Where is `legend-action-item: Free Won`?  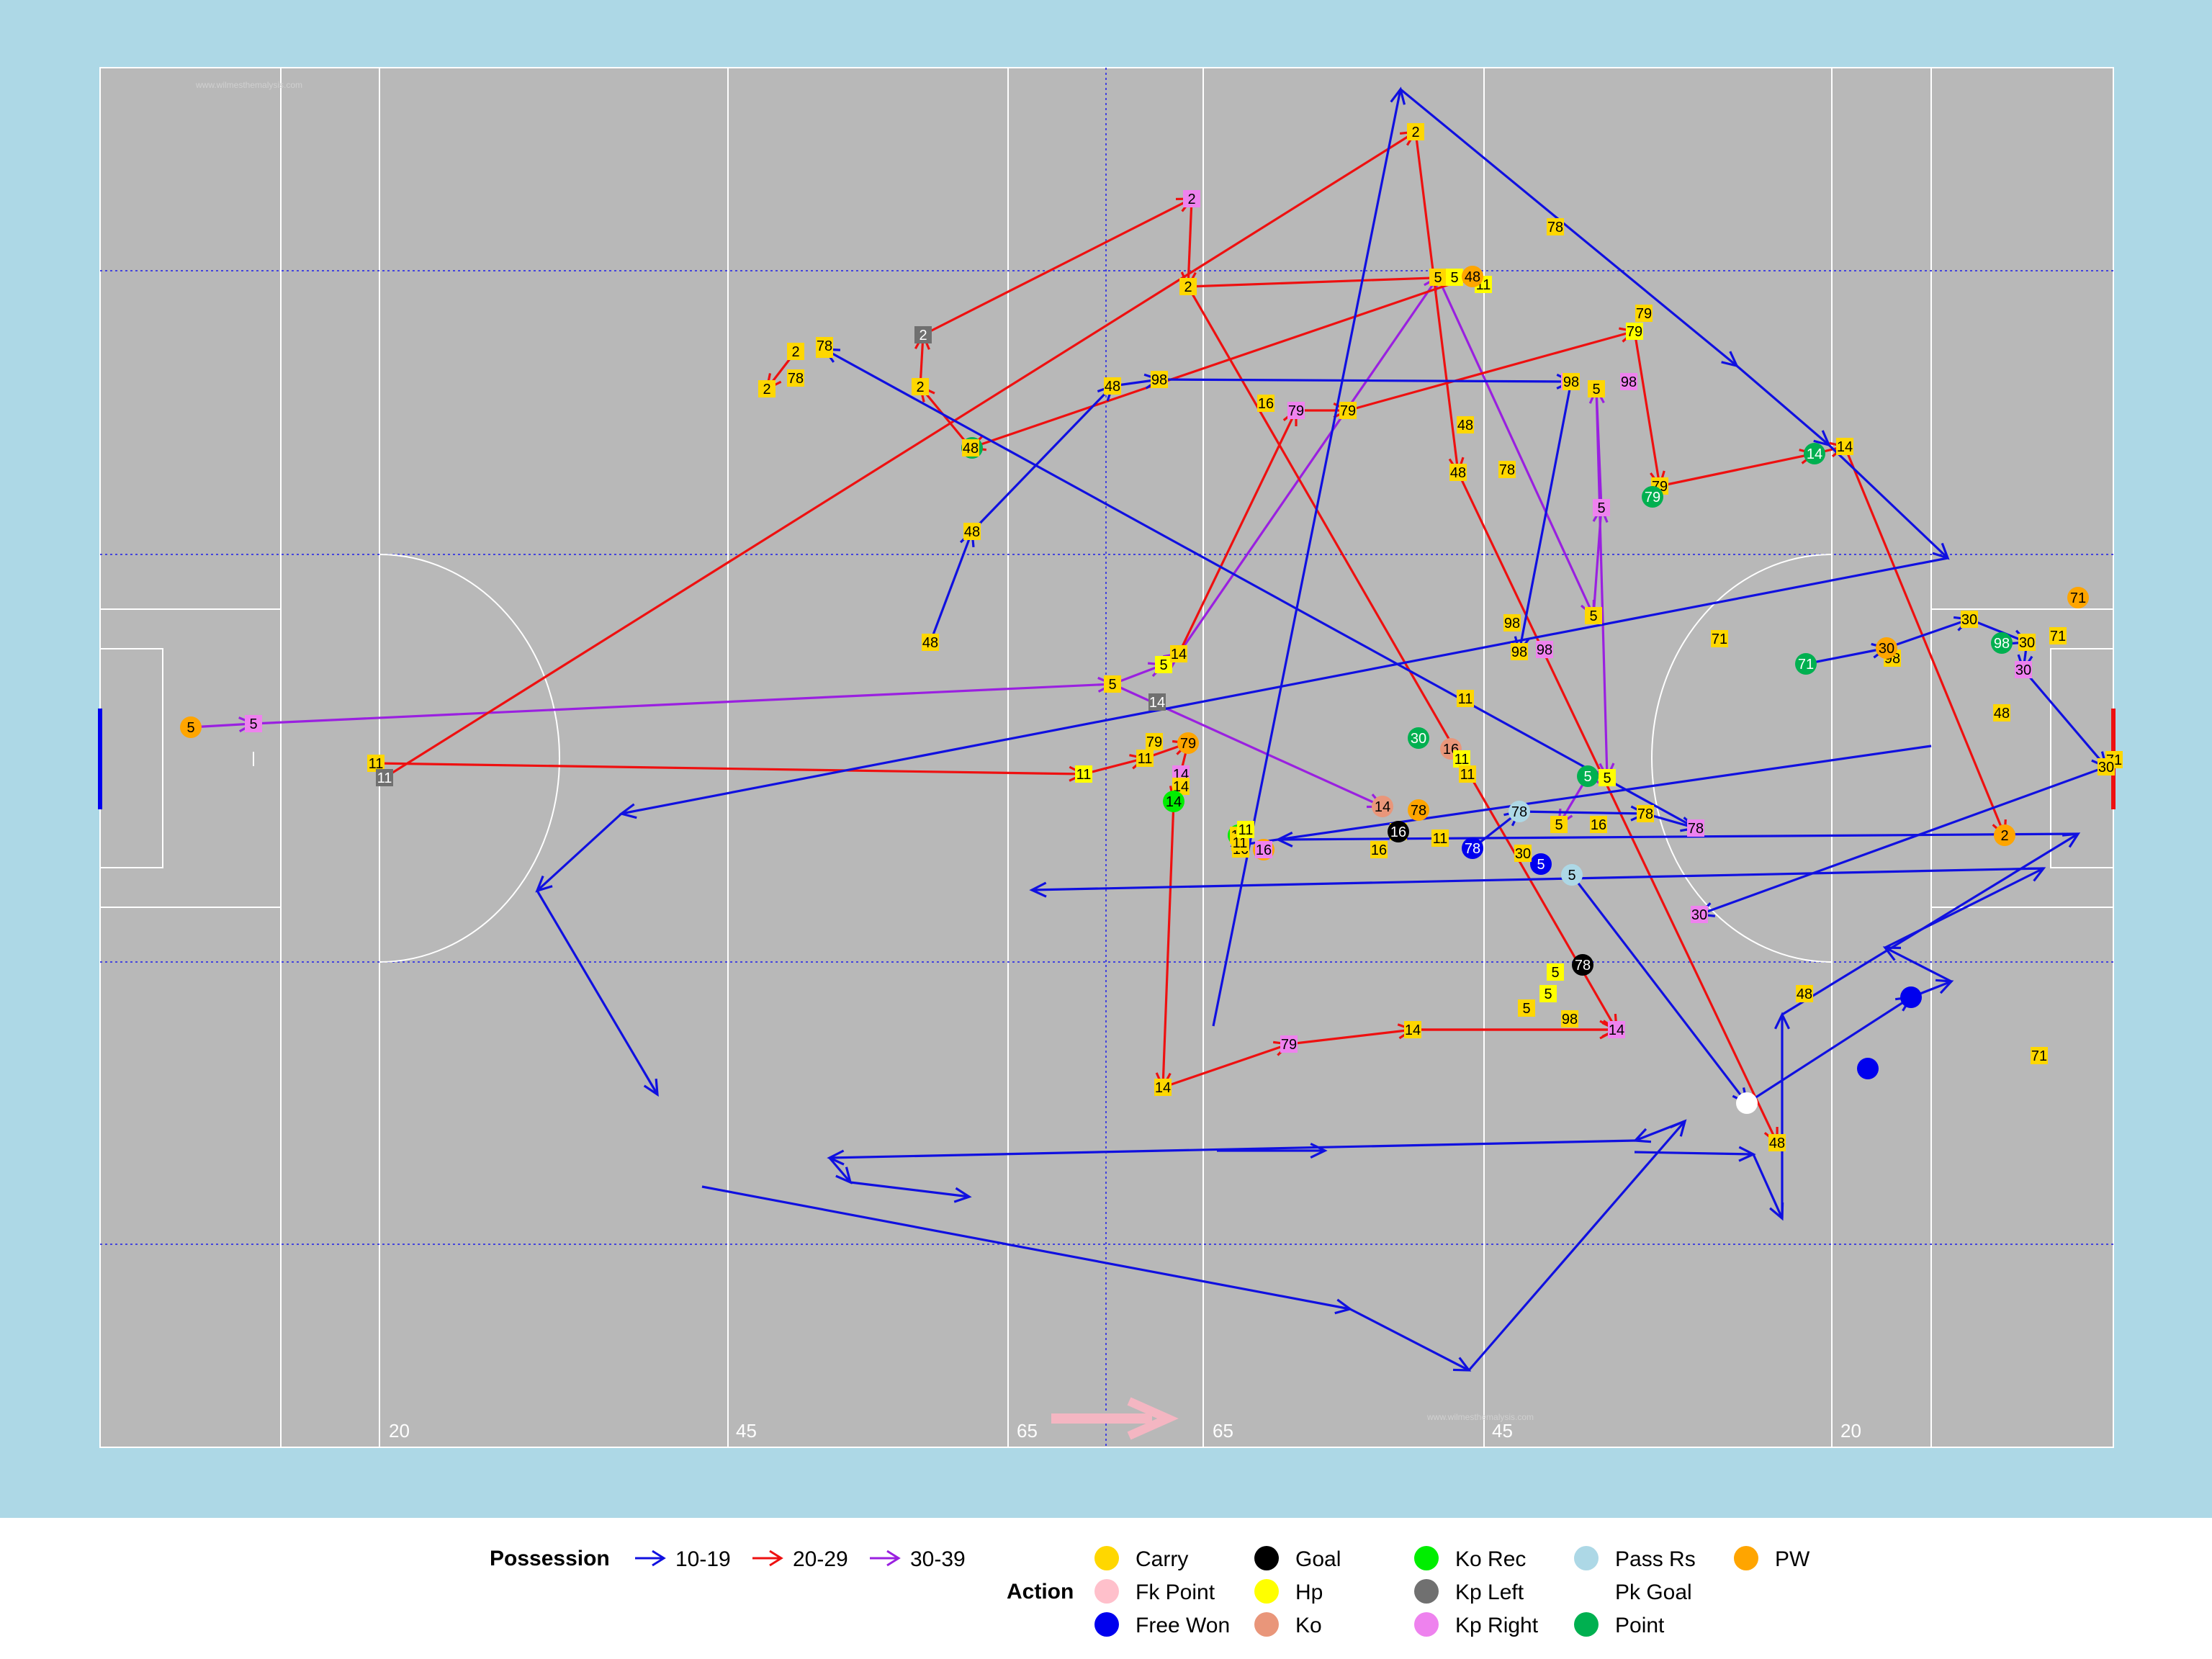 legend-action-item: Free Won is located at coordinates (1162, 1624).